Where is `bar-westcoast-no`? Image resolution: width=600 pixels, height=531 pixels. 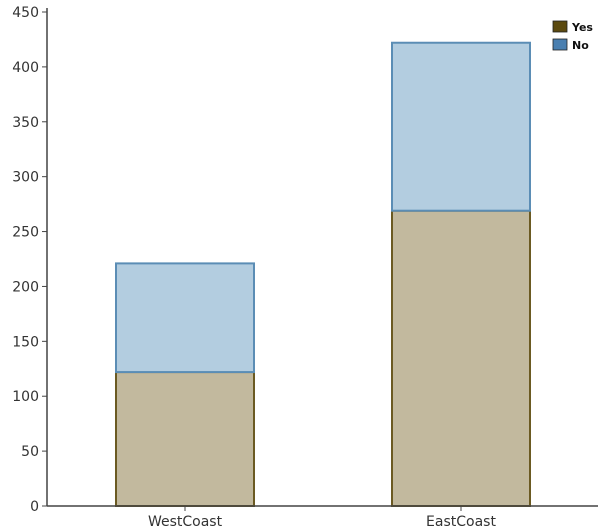
bar-westcoast-no is located at coordinates (185, 318).